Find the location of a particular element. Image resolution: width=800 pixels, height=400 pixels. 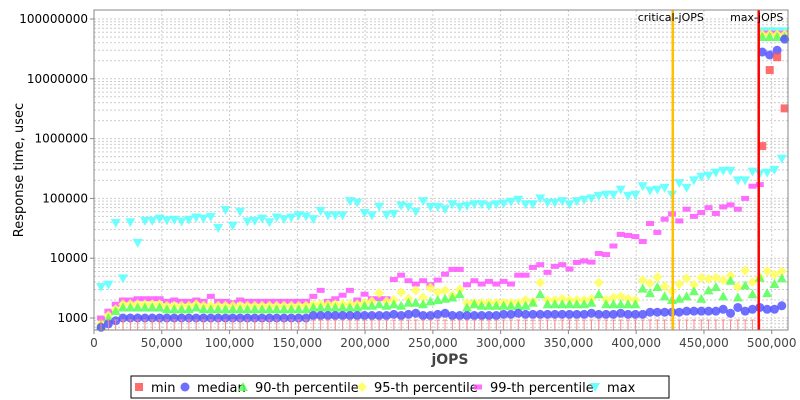

legend-box is located at coordinates (400, 387).